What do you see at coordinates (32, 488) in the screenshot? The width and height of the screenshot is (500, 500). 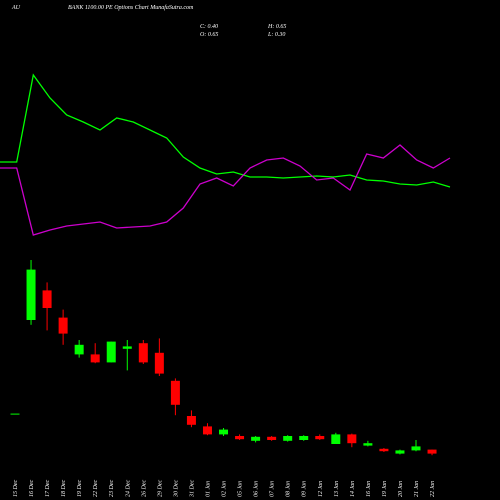 I see `x-tick-label: 16 Dec` at bounding box center [32, 488].